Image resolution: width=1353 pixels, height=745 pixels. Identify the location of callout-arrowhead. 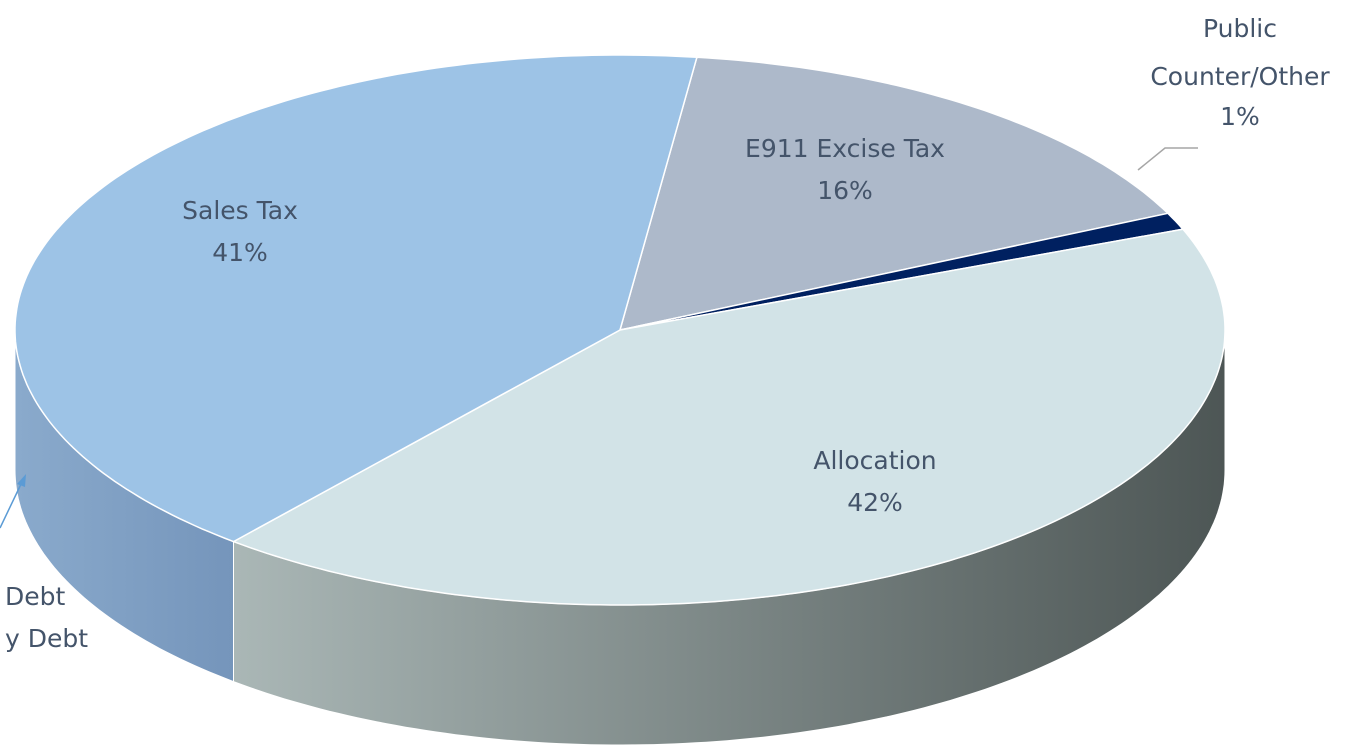
(21, 480).